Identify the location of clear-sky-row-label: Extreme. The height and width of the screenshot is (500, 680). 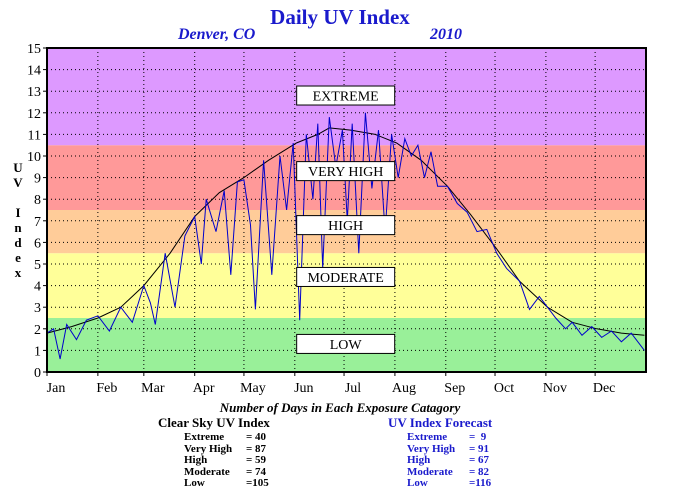
(204, 437).